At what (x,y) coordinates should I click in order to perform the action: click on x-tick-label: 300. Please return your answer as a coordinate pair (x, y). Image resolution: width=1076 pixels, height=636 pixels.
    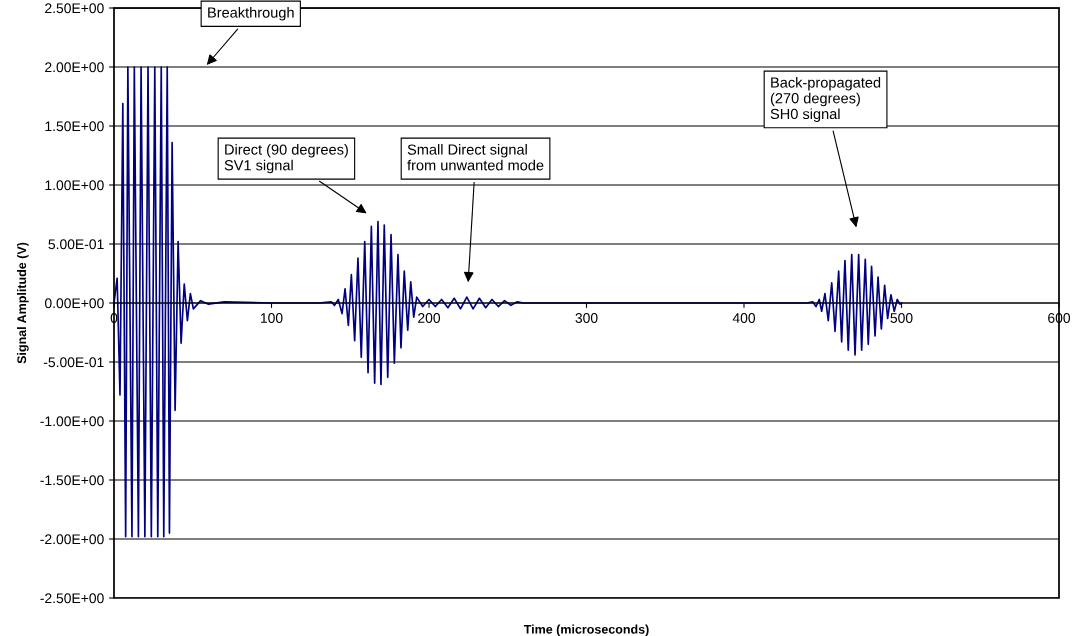
    Looking at the image, I should click on (586, 318).